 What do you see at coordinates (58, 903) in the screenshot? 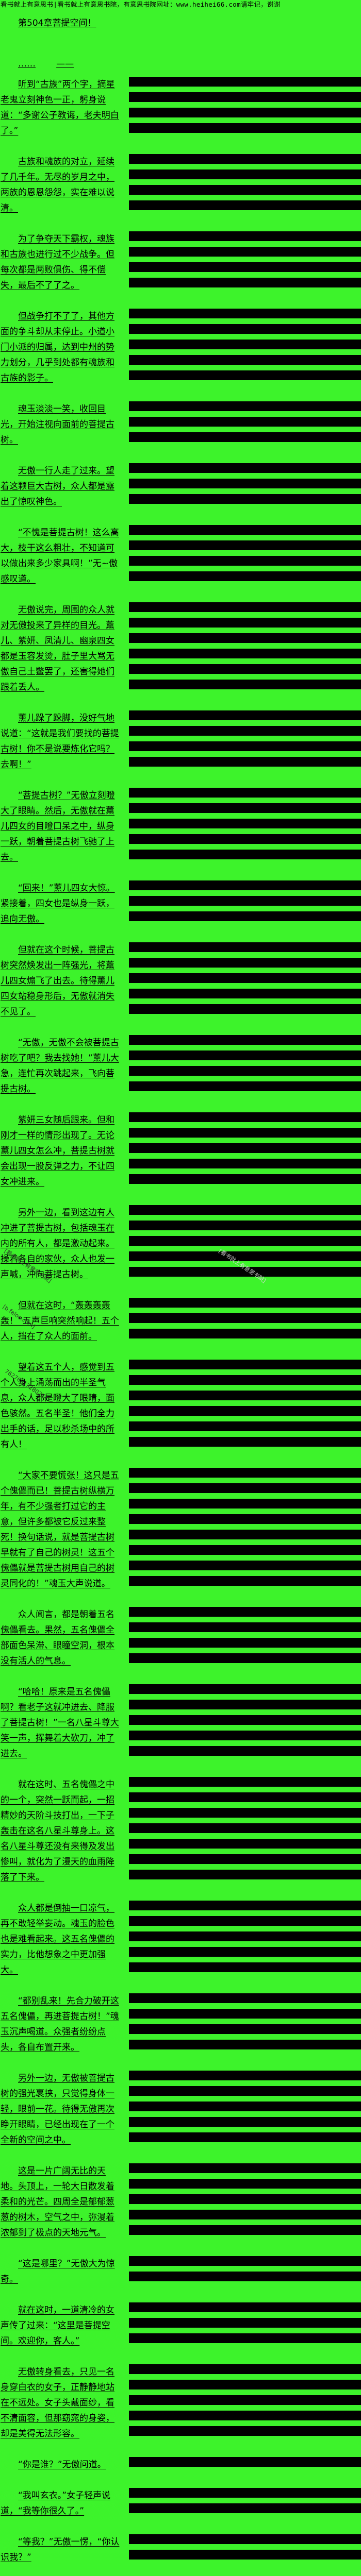
I see `paragraph: “回来！”薰儿四女大惊。紧接着，四女也是纵身一跃，追向无傲。` at bounding box center [58, 903].